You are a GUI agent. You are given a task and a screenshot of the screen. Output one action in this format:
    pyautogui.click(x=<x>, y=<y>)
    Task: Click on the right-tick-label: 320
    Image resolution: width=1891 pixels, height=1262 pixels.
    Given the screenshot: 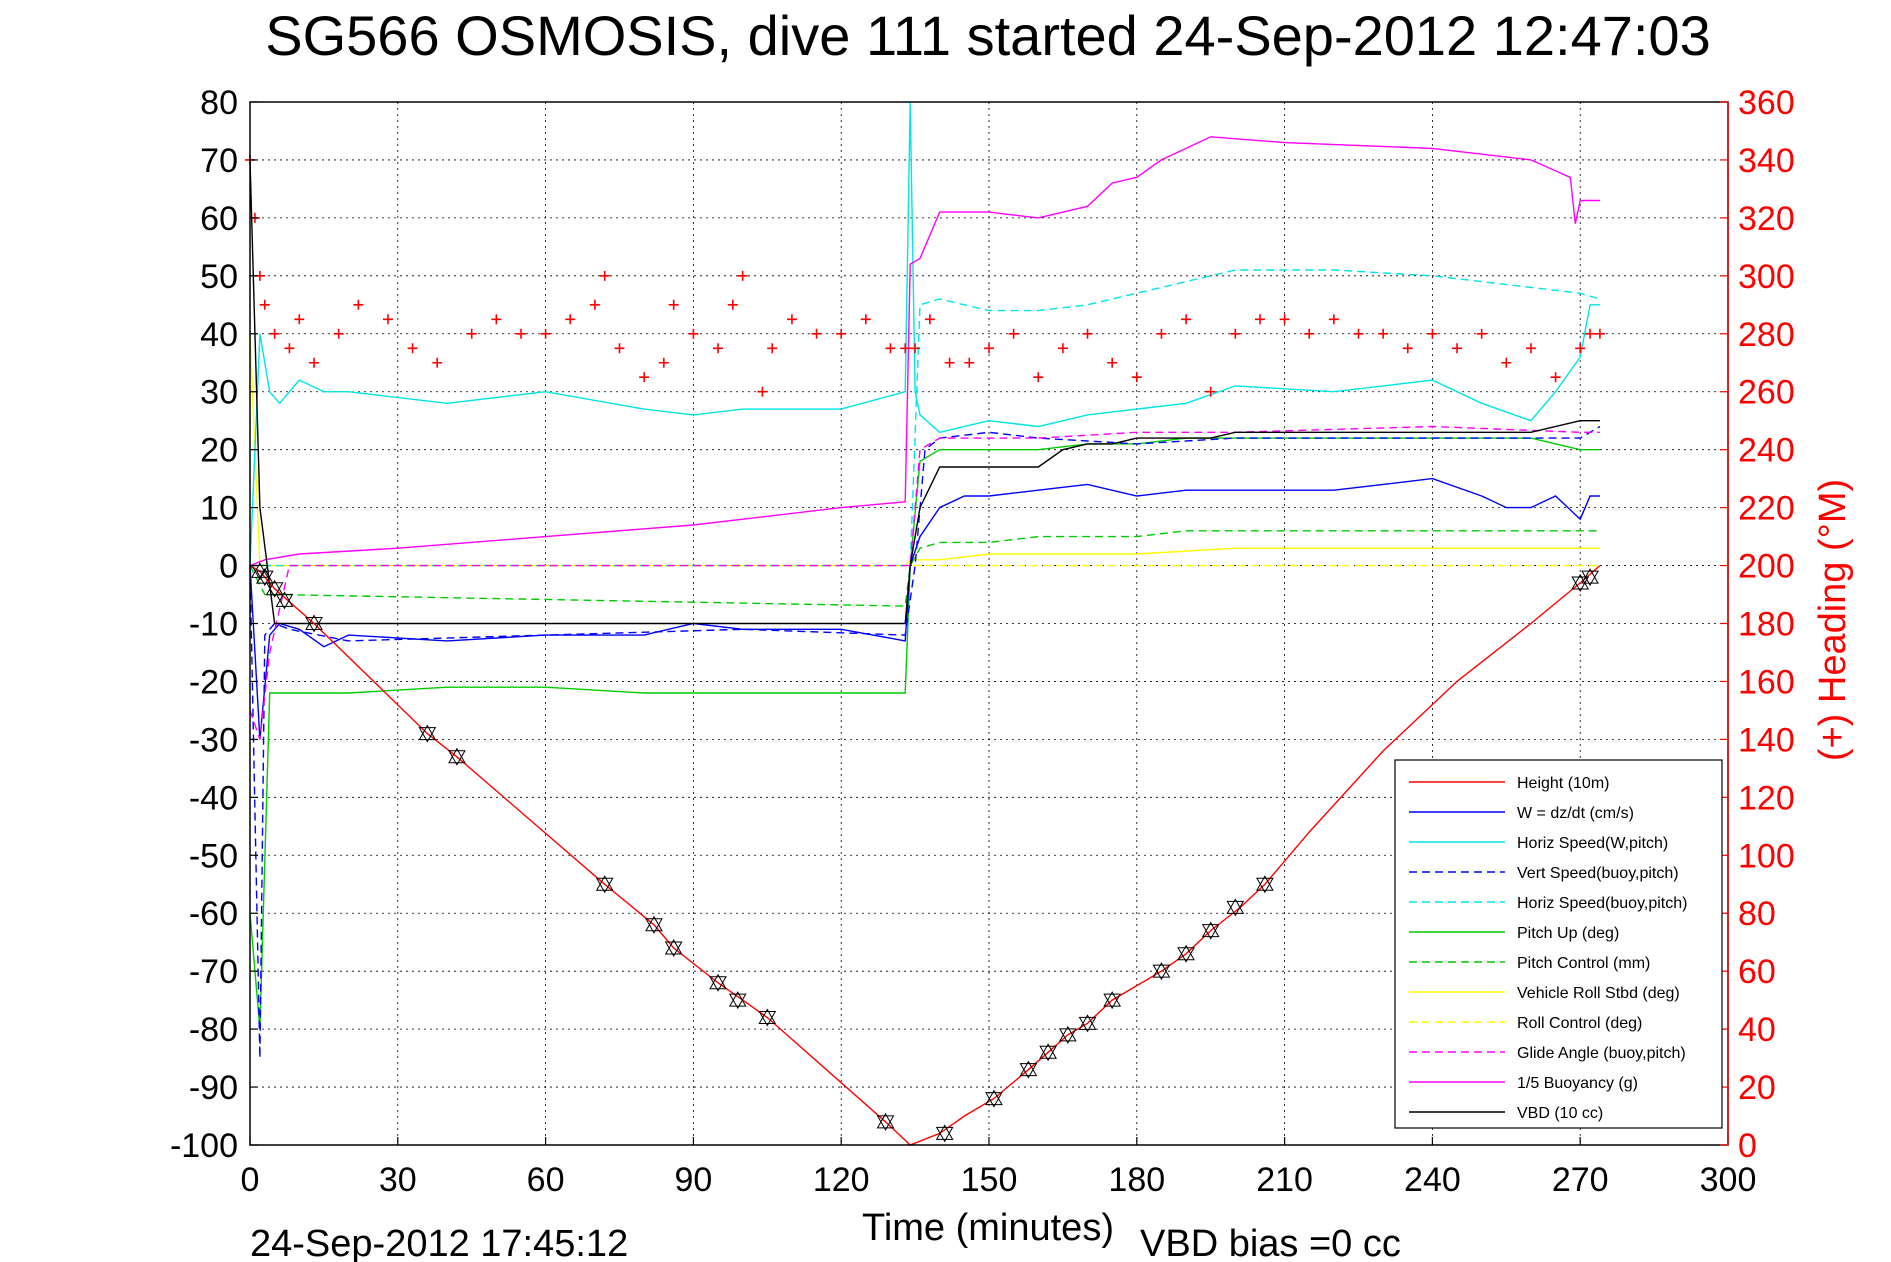 What is the action you would take?
    pyautogui.click(x=1766, y=219)
    